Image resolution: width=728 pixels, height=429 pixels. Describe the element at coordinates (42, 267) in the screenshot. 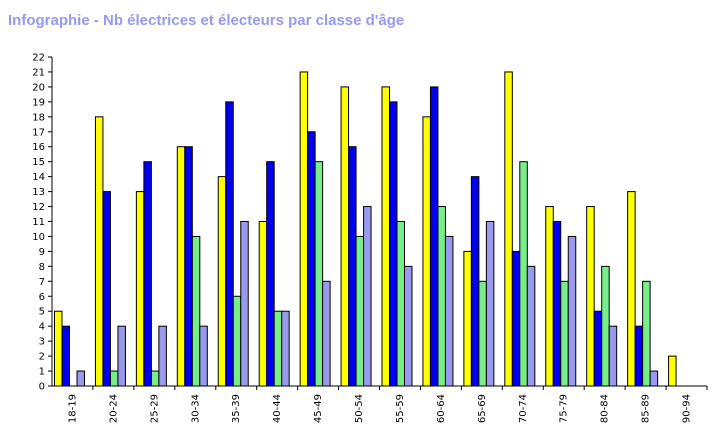

I see `y-tick-label: 8` at that location.